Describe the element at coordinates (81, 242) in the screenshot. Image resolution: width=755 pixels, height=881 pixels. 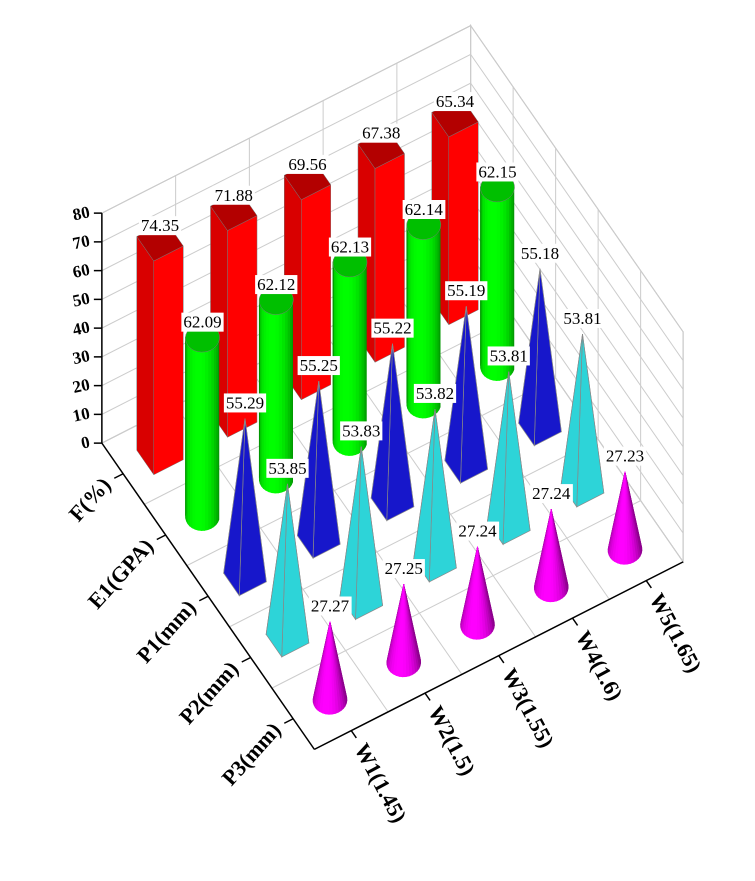
I see `z-tick-label: 70` at that location.